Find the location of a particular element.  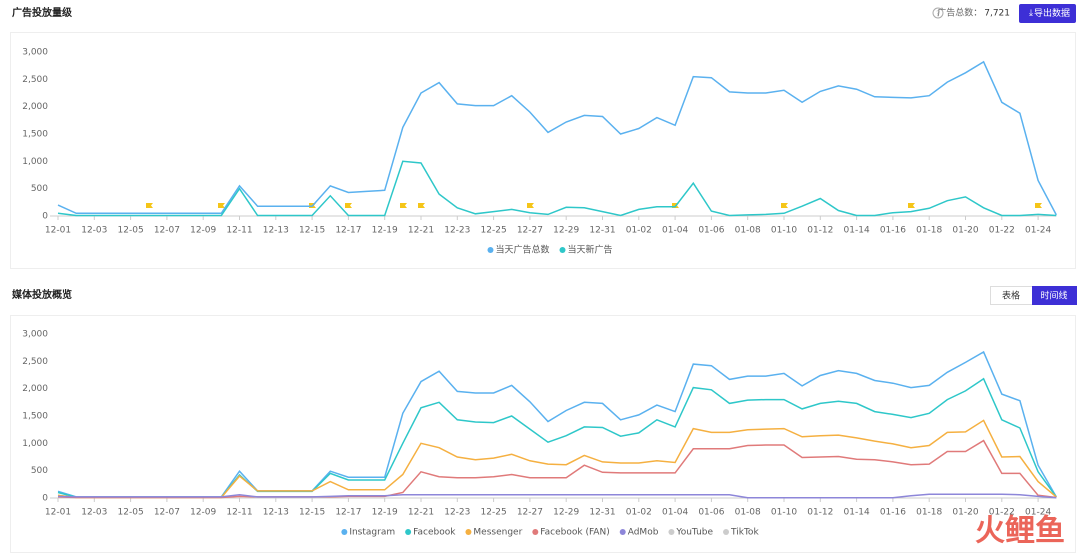

flags is located at coordinates (594, 207).